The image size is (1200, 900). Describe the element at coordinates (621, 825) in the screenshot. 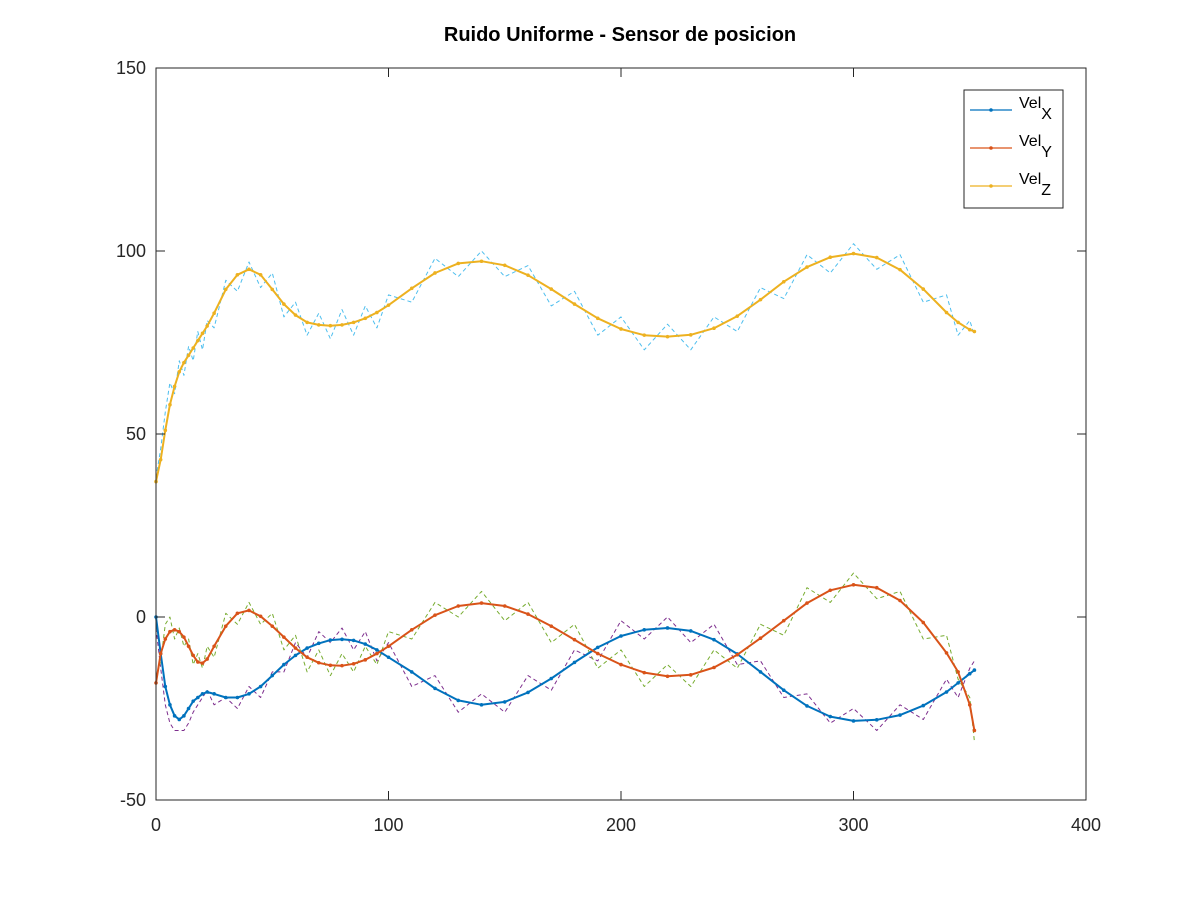

I see `x-tick-label: 200` at that location.